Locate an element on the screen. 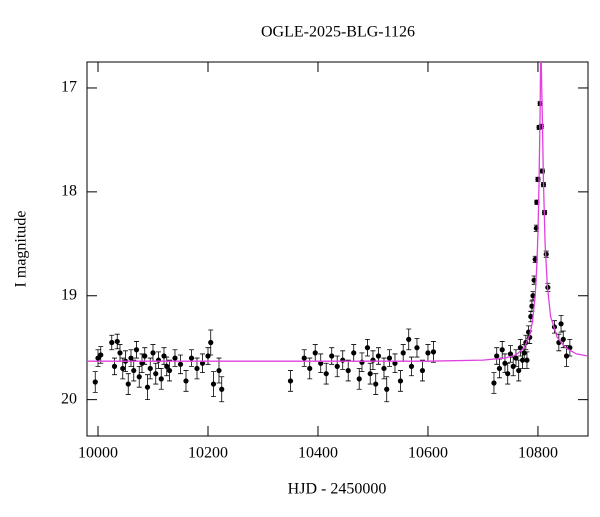 The width and height of the screenshot is (600, 517). chart-title: OGLE-2025-BLG-1126 is located at coordinates (338, 32).